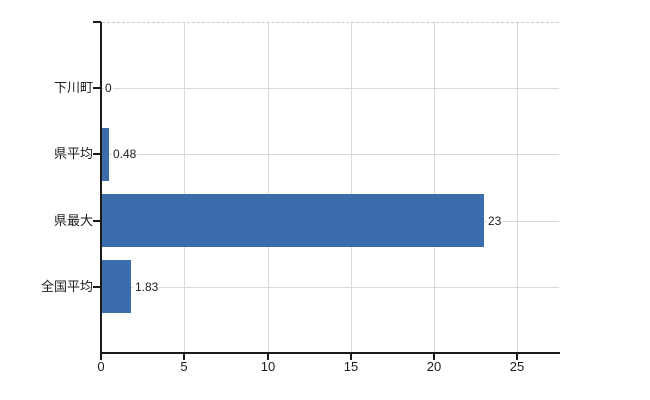 This screenshot has height=400, width=650. What do you see at coordinates (73, 87) in the screenshot?
I see `category-label: 下川町` at bounding box center [73, 87].